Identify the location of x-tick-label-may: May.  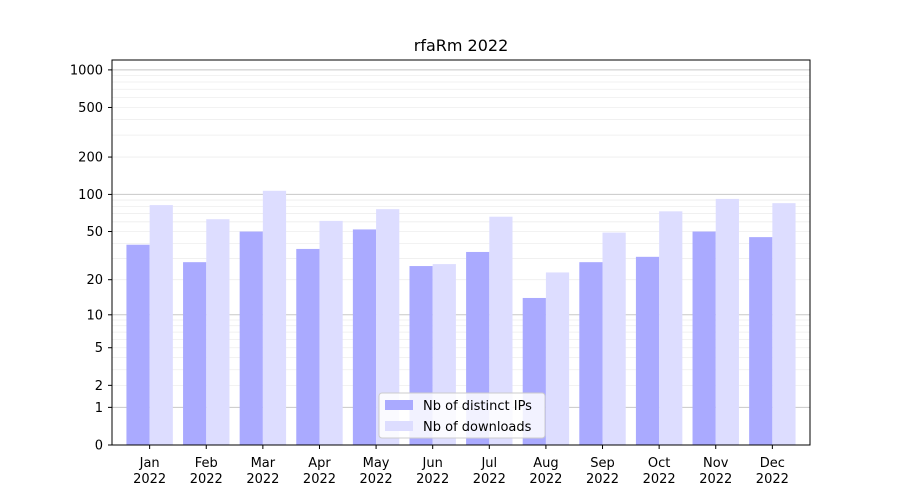
(376, 463).